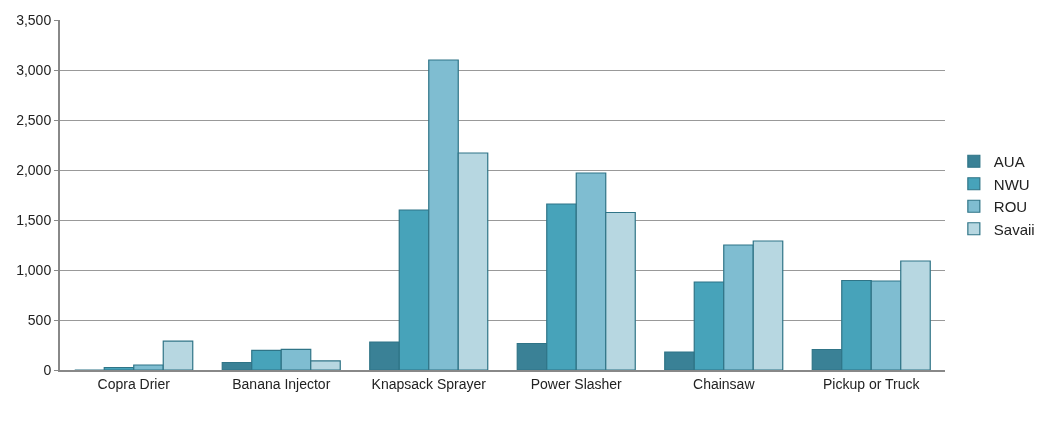  Describe the element at coordinates (34, 169) in the screenshot. I see `y-tick-label: 2,000` at that location.